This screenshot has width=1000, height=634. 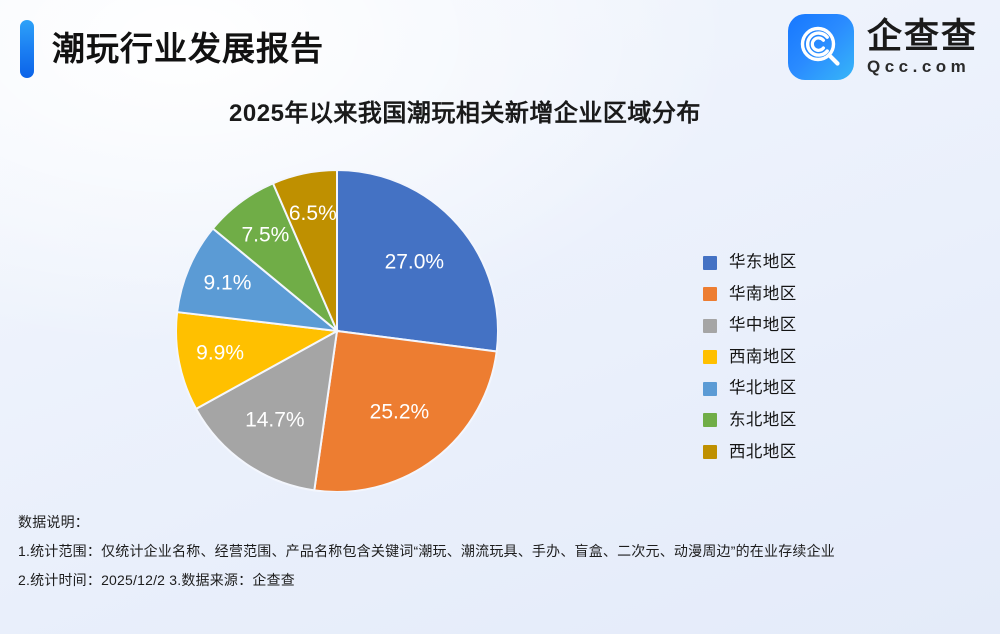 I want to click on legend-item: 华中地区, so click(x=750, y=325).